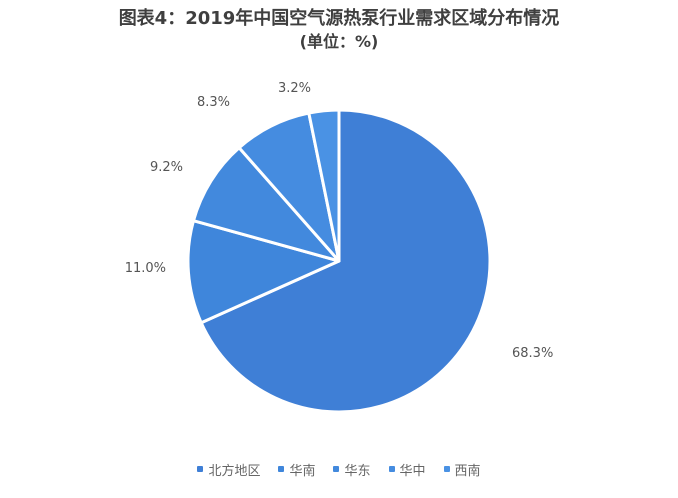 Image resolution: width=678 pixels, height=498 pixels. Describe the element at coordinates (467, 471) in the screenshot. I see `legend-label-5: 西南` at that location.